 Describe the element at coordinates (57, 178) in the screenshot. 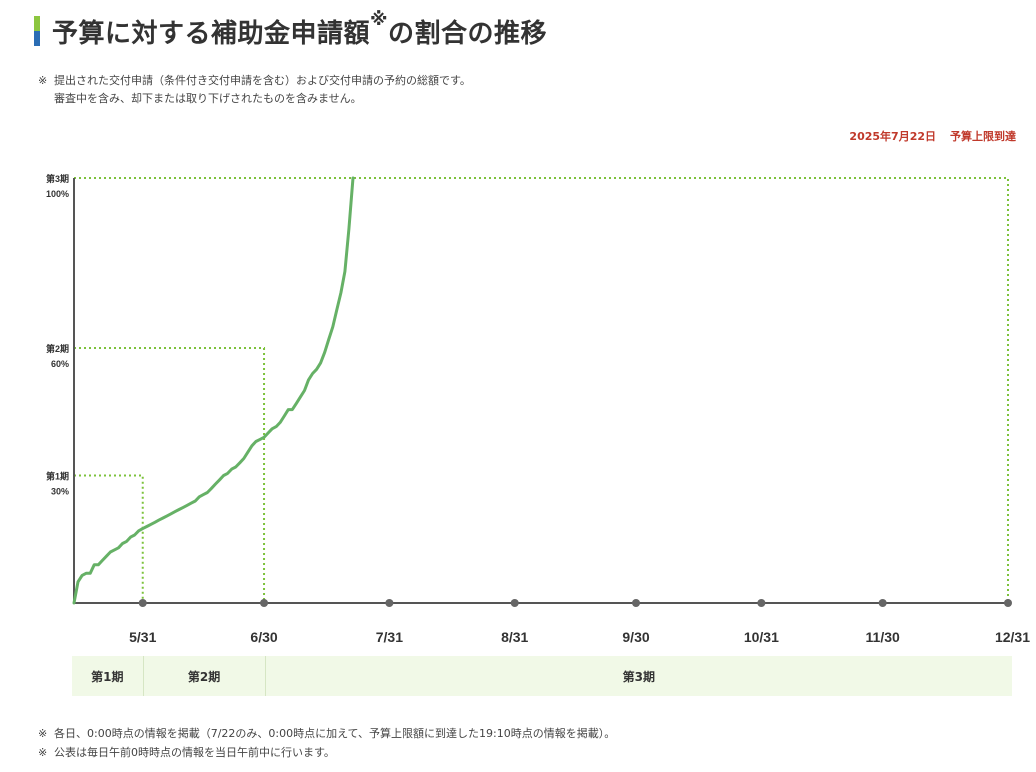

I see `threshold-label-3: 第3期` at that location.